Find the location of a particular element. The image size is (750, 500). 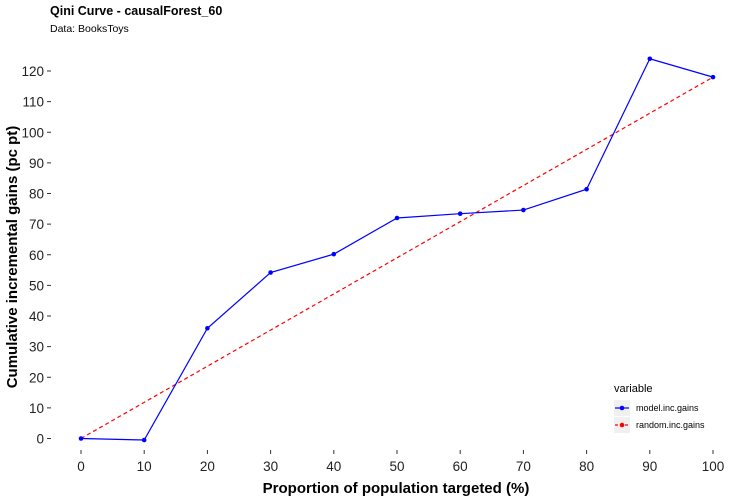

legend: variable model.inc.gains random.inc.gains is located at coordinates (659, 408).